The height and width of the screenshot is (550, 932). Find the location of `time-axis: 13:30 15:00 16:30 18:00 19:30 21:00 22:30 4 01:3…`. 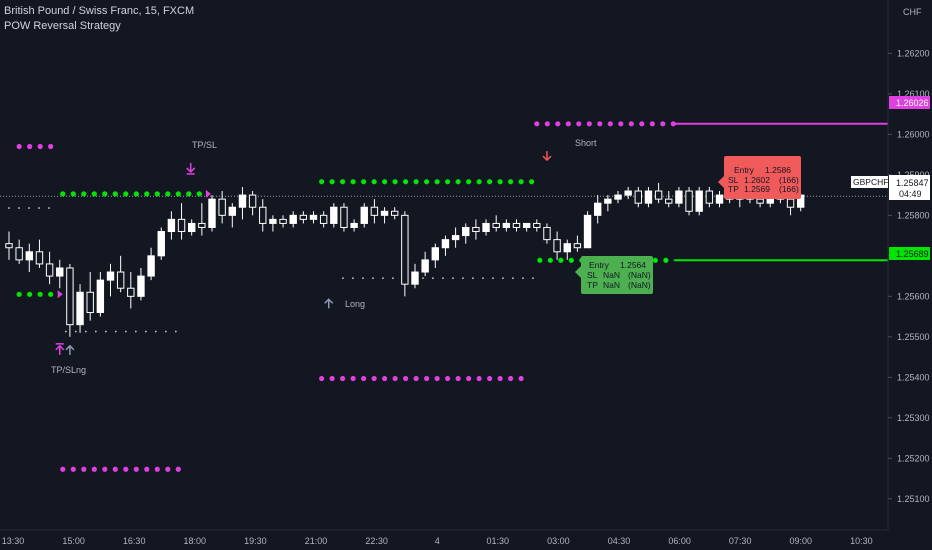

time-axis: 13:30 15:00 16:30 18:00 19:30 21:00 22:30 4 01:3… is located at coordinates (466, 539).